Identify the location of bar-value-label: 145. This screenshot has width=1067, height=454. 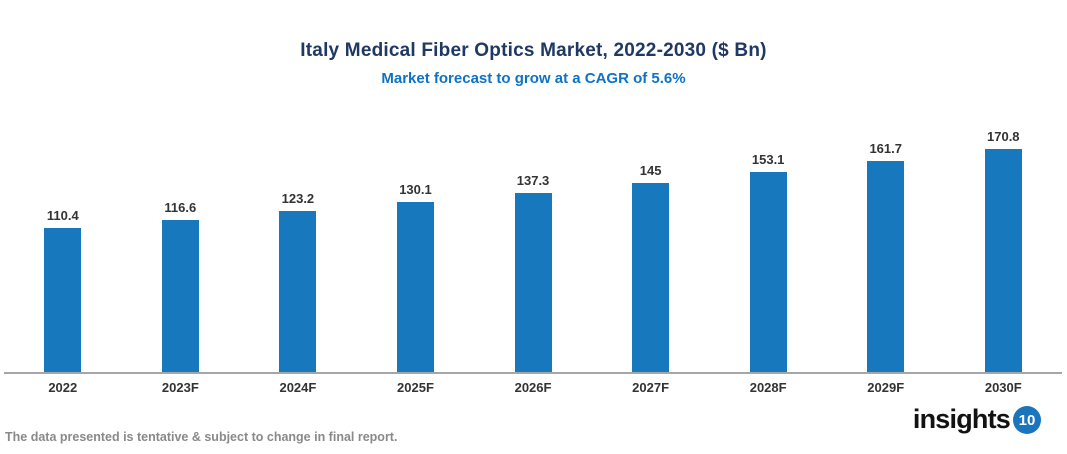
(650, 170).